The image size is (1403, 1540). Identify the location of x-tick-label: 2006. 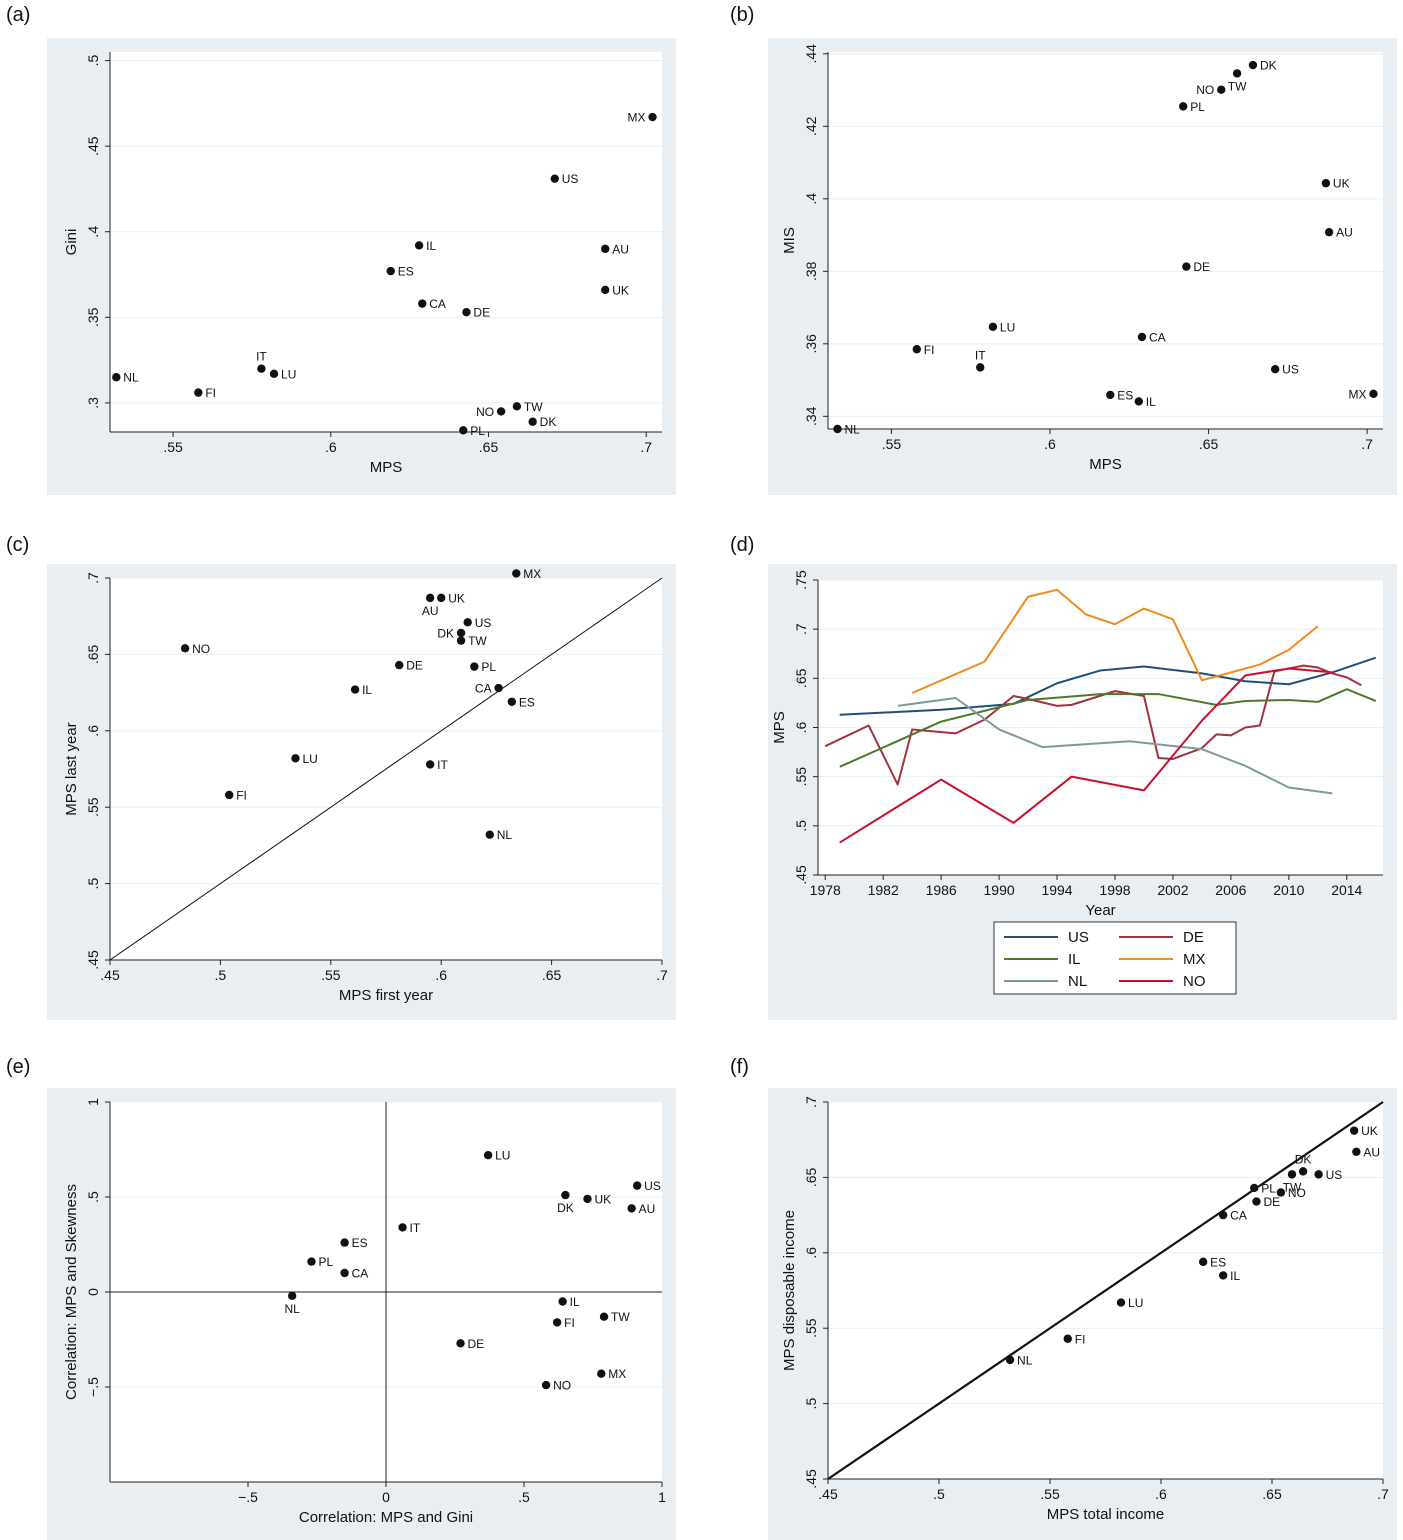
(1230, 890).